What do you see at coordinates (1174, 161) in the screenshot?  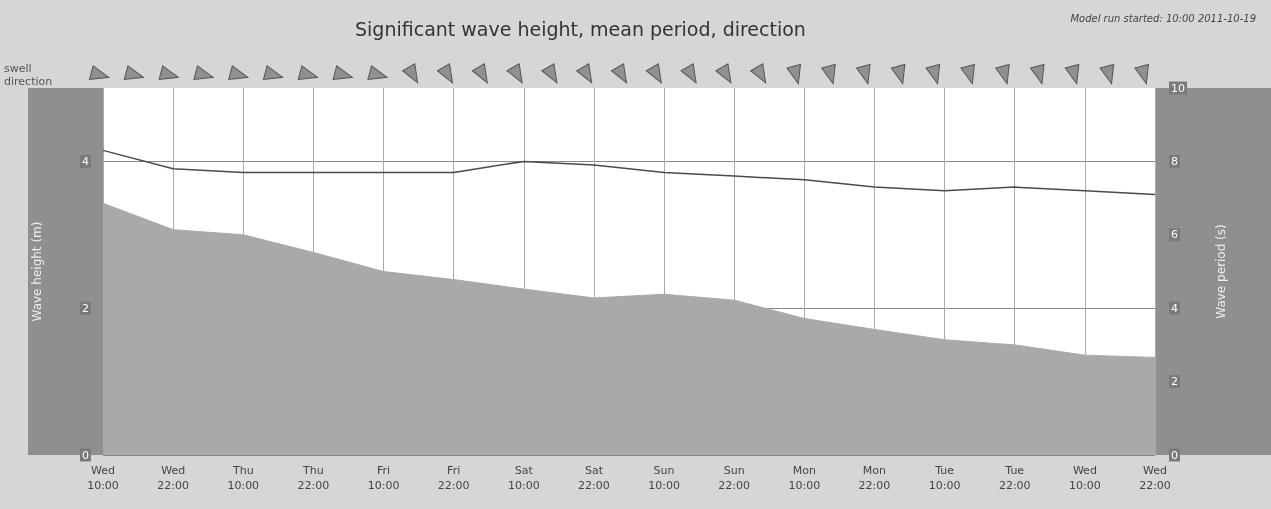 I see `y2-tick-label: 8` at bounding box center [1174, 161].